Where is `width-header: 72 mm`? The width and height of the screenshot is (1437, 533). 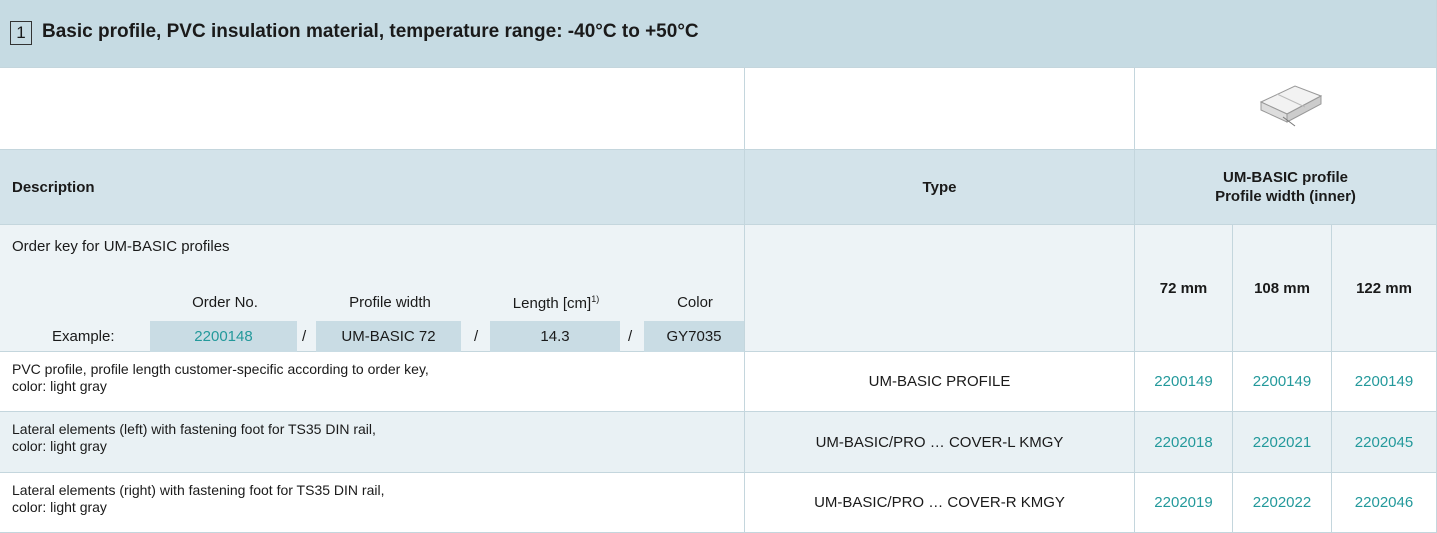 width-header: 72 mm is located at coordinates (1184, 288).